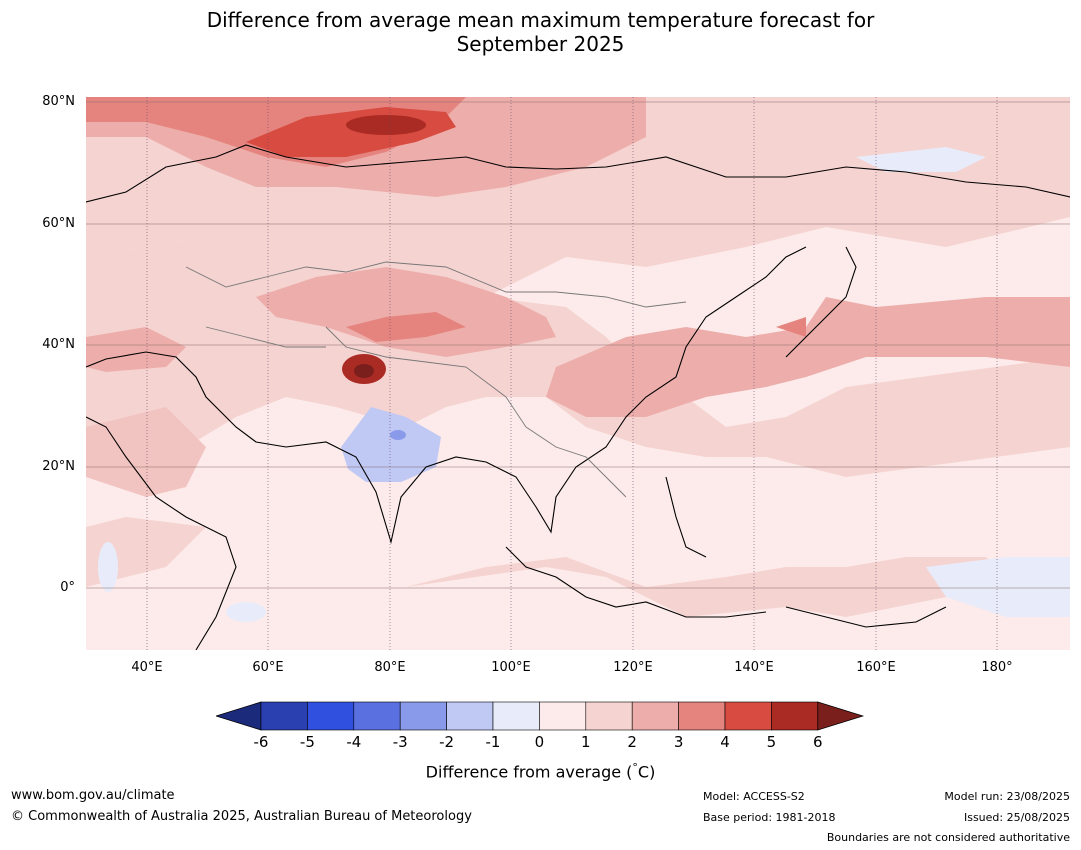  I want to click on colorbar-label: Difference from average (°C), so click(540, 771).